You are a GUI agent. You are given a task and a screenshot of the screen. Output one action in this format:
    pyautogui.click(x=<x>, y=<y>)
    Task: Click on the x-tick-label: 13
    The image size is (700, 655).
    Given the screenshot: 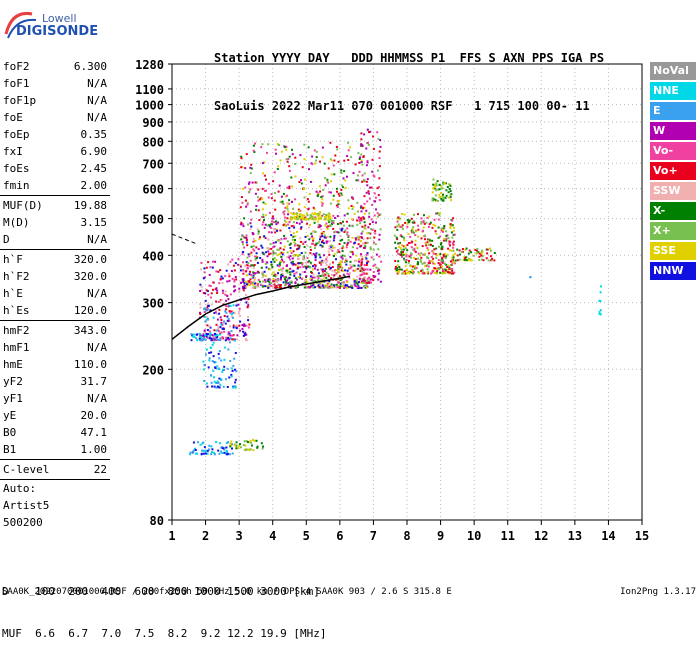 What is the action you would take?
    pyautogui.click(x=575, y=536)
    